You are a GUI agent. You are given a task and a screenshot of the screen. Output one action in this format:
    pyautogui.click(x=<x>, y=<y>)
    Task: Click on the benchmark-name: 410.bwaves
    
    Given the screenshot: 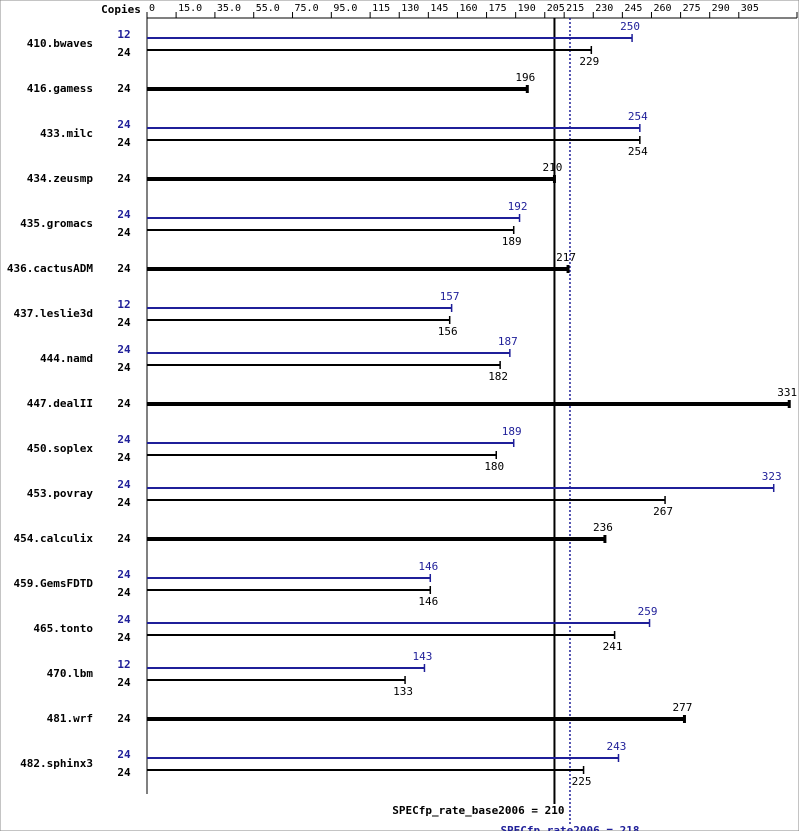 What is the action you would take?
    pyautogui.click(x=60, y=43)
    